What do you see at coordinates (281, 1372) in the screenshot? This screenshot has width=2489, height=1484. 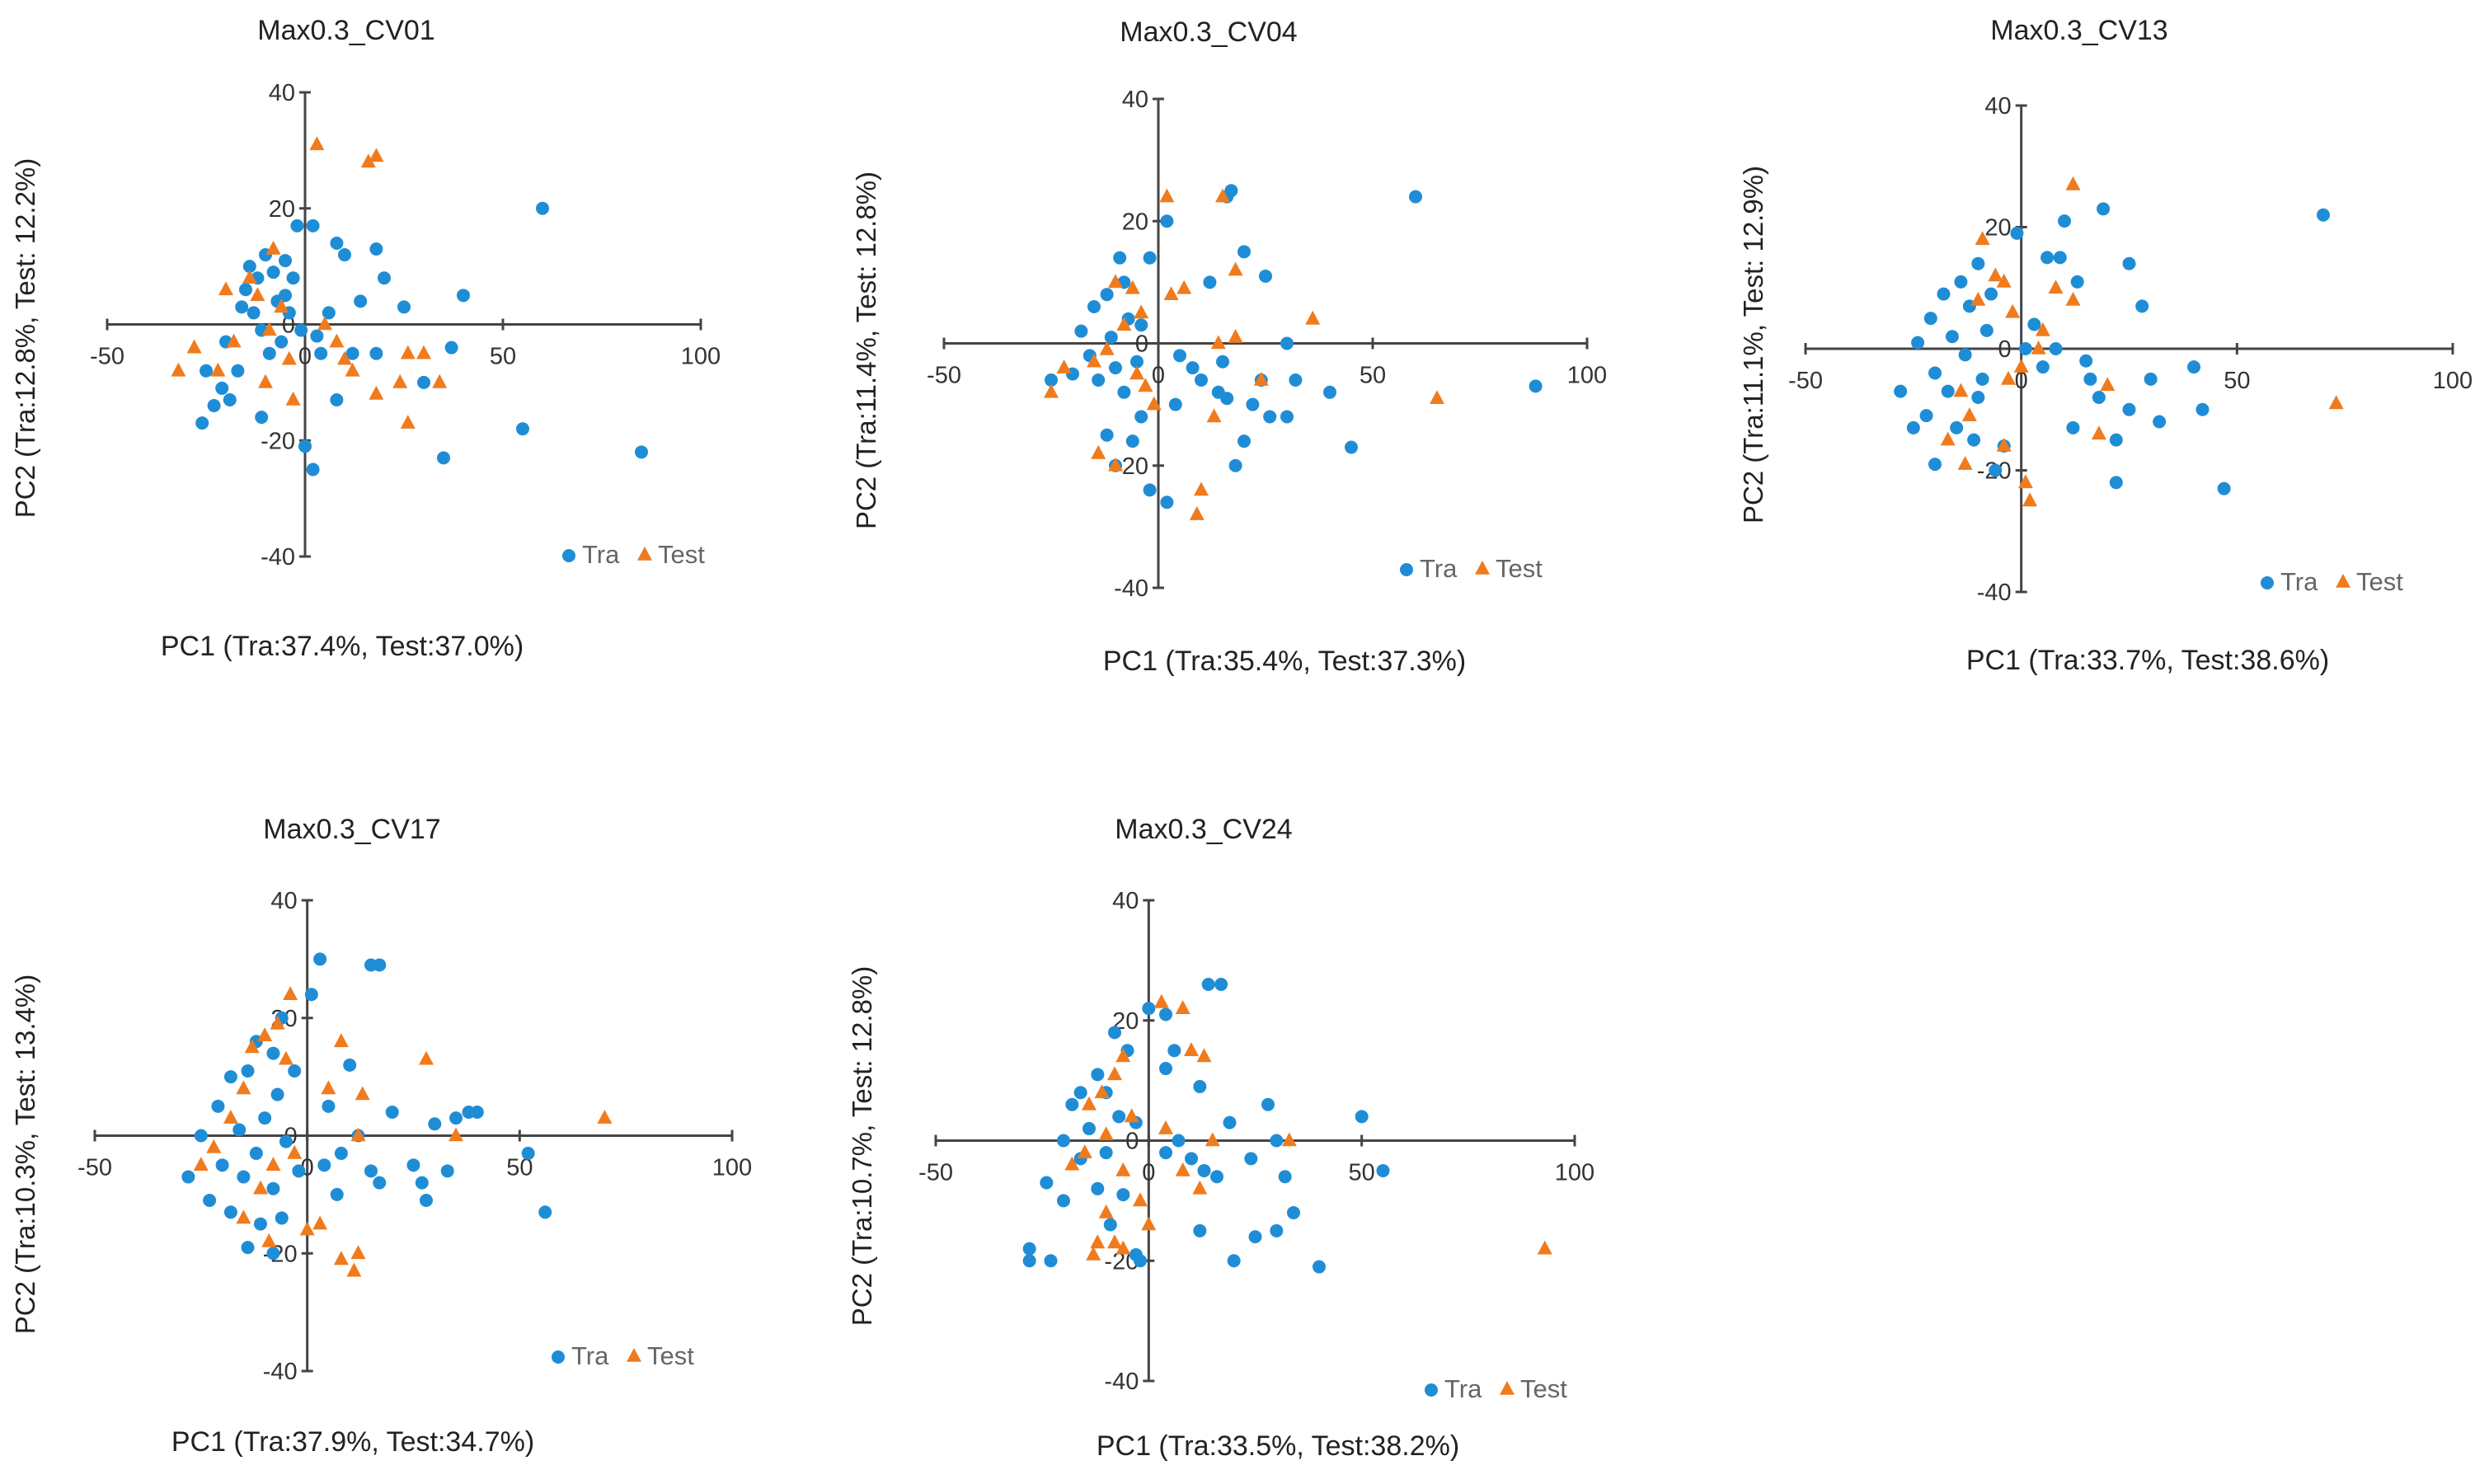 I see `y-tick-label: -40` at bounding box center [281, 1372].